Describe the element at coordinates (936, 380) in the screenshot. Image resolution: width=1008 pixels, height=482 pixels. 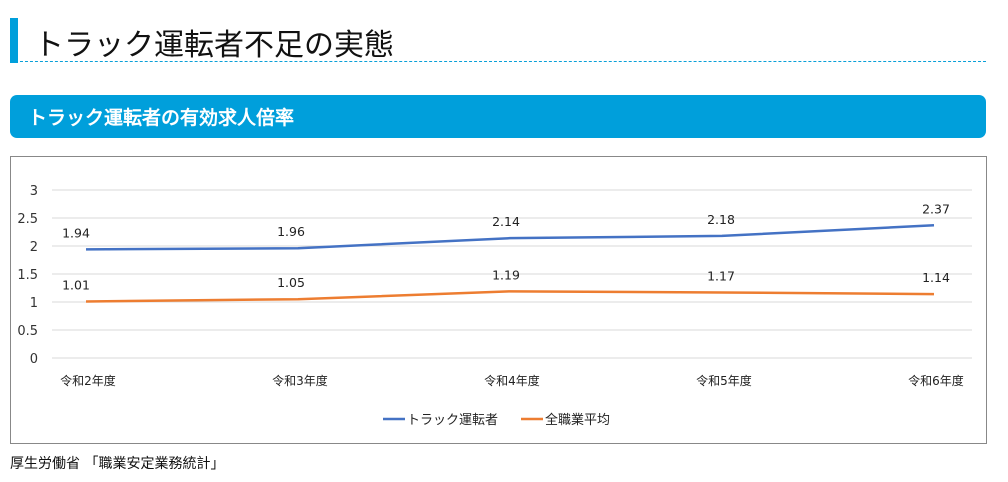
I see `x-tick-label: 令和6年度` at that location.